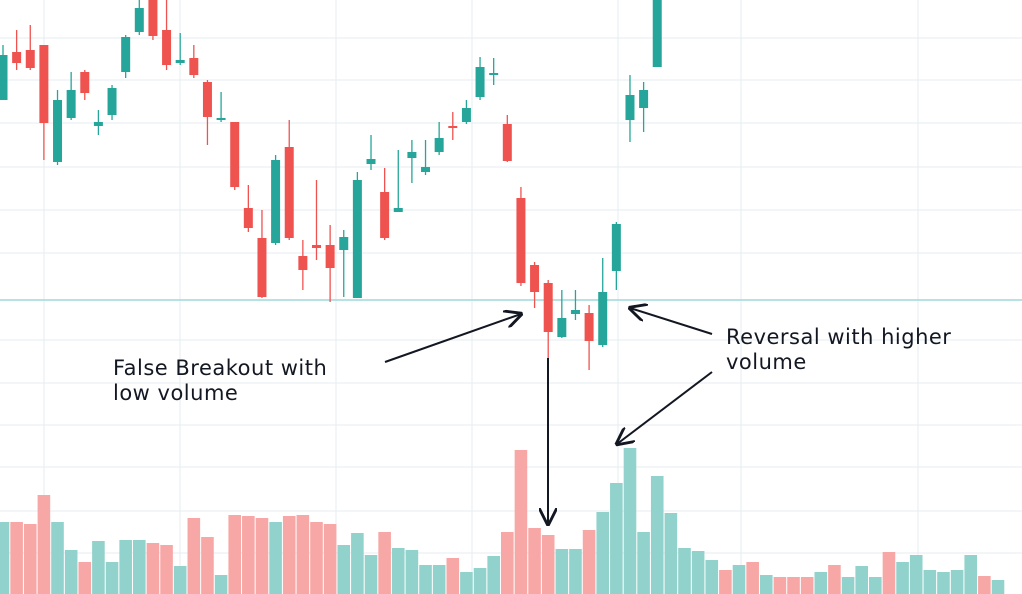 The image size is (1022, 594). Describe the element at coordinates (175, 393) in the screenshot. I see `annotation: low volume` at that location.